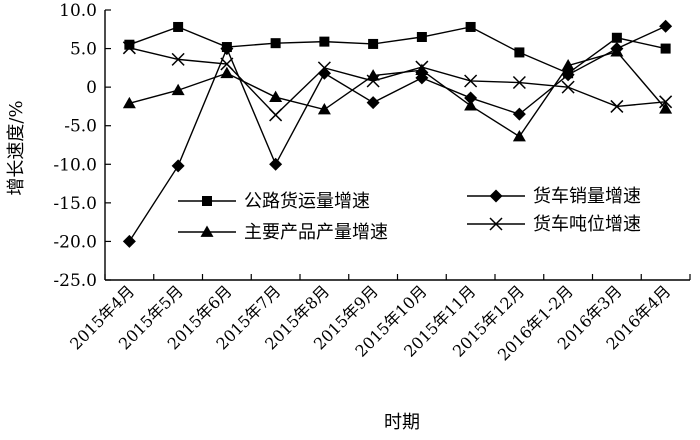 This screenshot has height=440, width=700. I want to click on legend-entry: 主要产品产量增速, so click(283, 232).